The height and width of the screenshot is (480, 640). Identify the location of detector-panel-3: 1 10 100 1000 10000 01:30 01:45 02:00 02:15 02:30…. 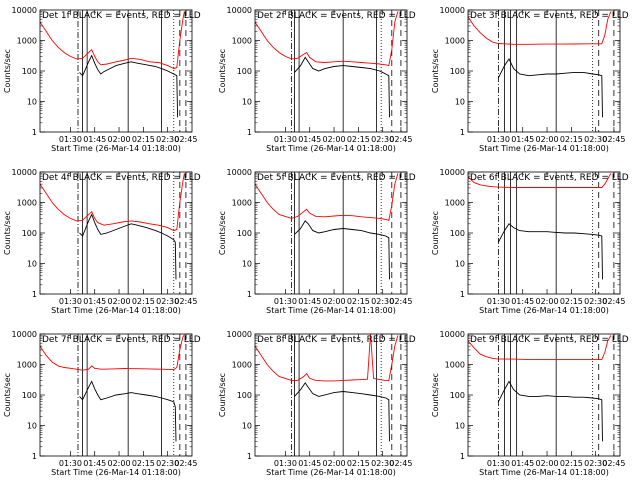
(530, 79).